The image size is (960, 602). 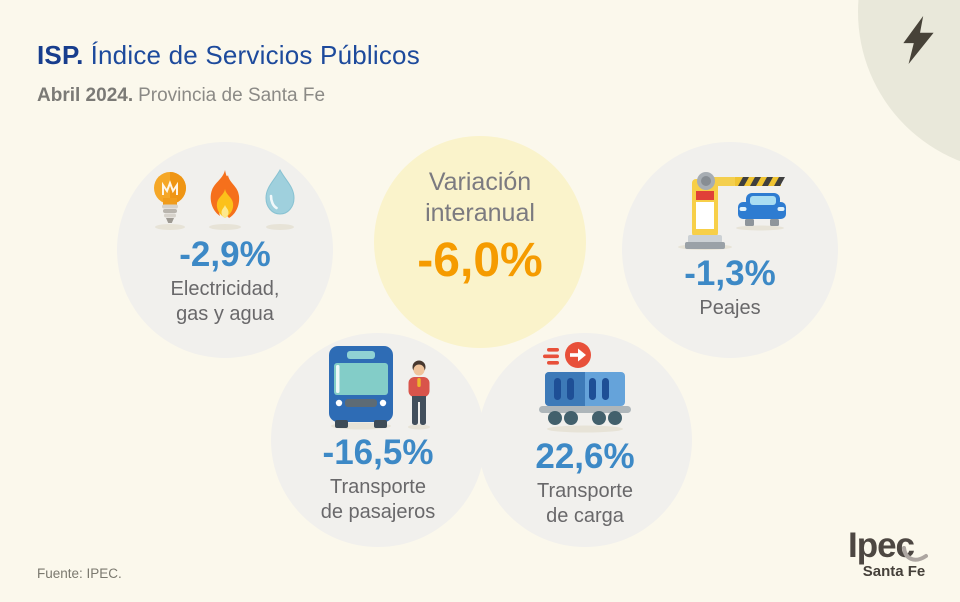 What do you see at coordinates (585, 504) in the screenshot?
I see `transporte-carga-label: Transporte de carga` at bounding box center [585, 504].